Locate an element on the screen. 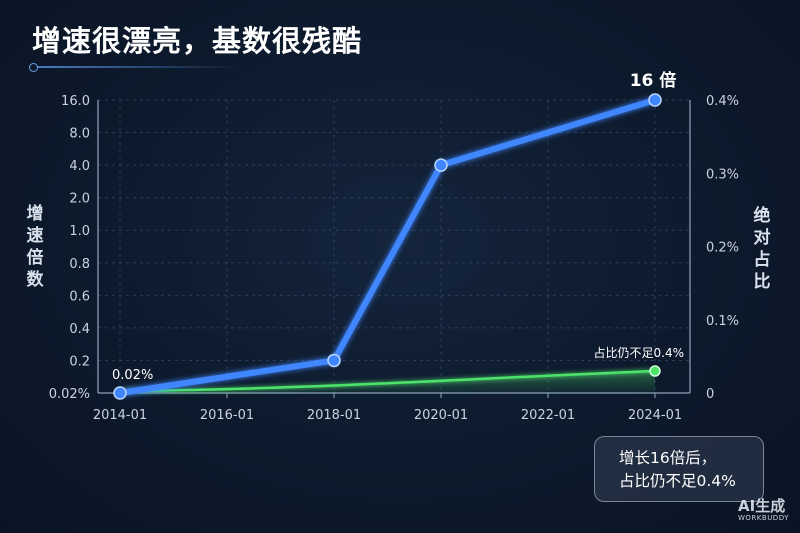 The image size is (800, 533). right-tick-label: 0.2% is located at coordinates (722, 248).